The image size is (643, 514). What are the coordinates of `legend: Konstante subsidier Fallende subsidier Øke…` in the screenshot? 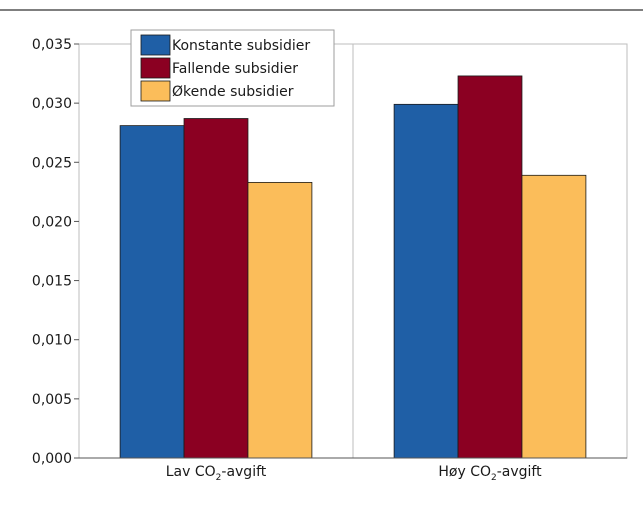 It's located at (232, 68).